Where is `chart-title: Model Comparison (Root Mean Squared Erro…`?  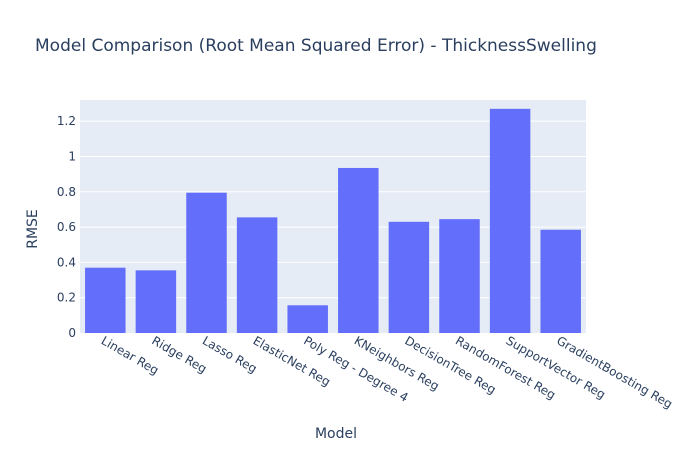 chart-title: Model Comparison (Root Mean Squared Erro… is located at coordinates (316, 46).